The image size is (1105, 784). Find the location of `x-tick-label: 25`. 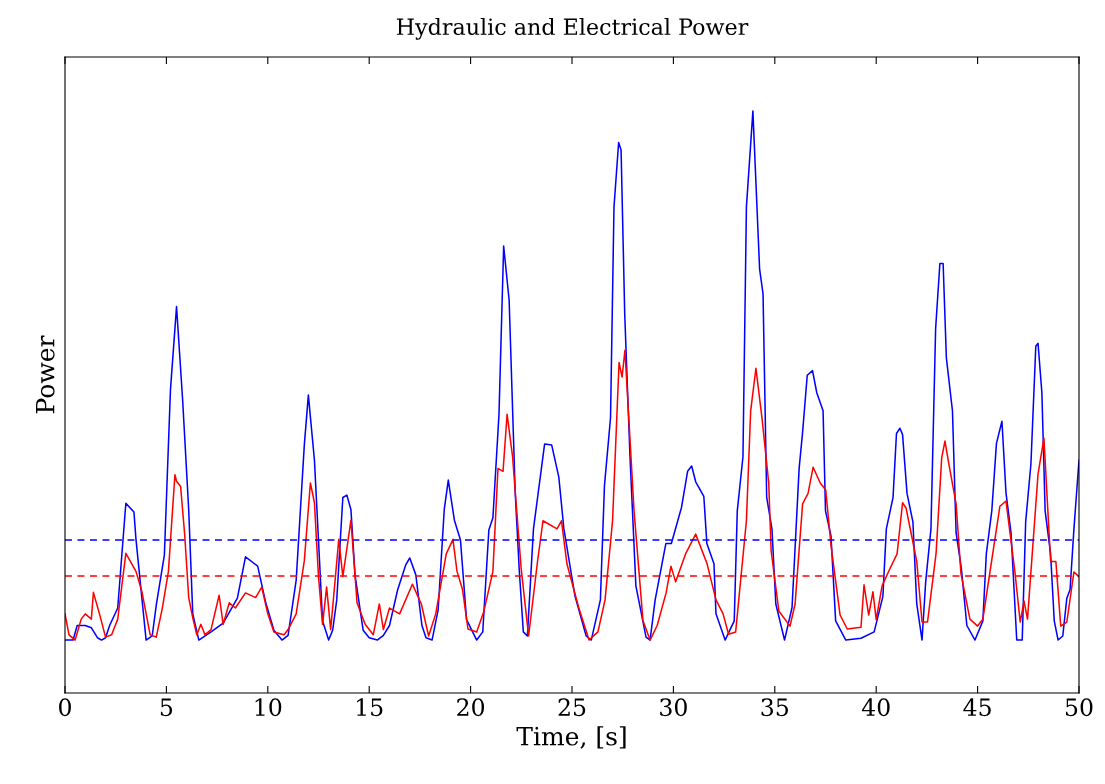

x-tick-label: 25 is located at coordinates (572, 707).